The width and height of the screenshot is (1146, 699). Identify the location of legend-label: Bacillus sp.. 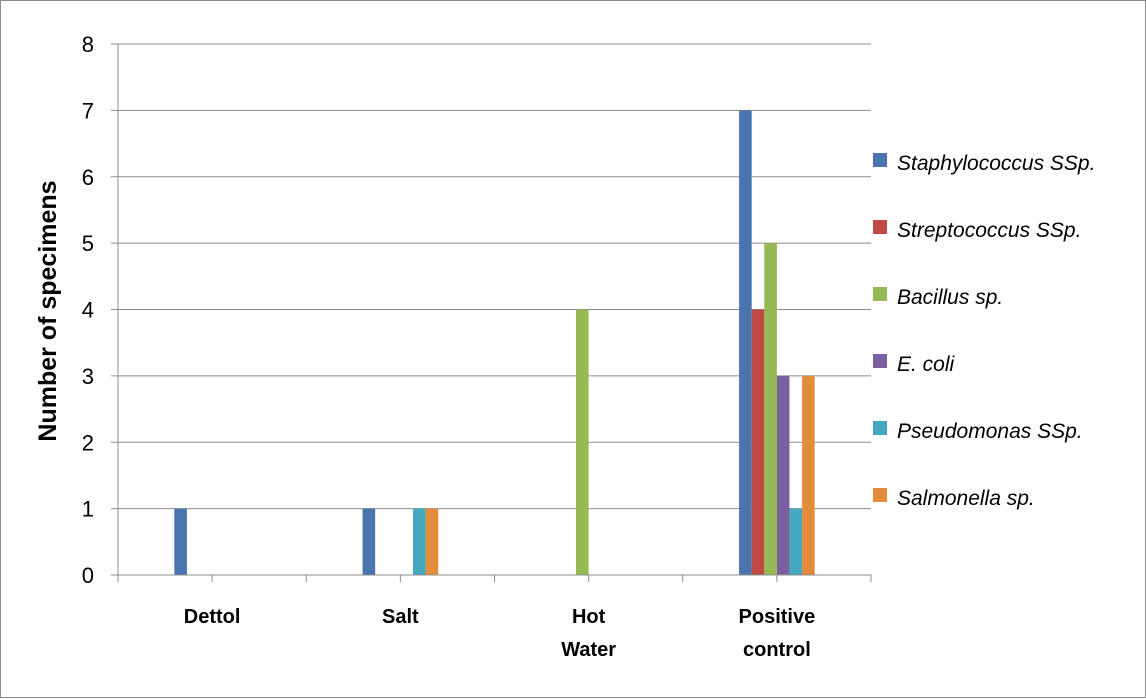
(950, 297).